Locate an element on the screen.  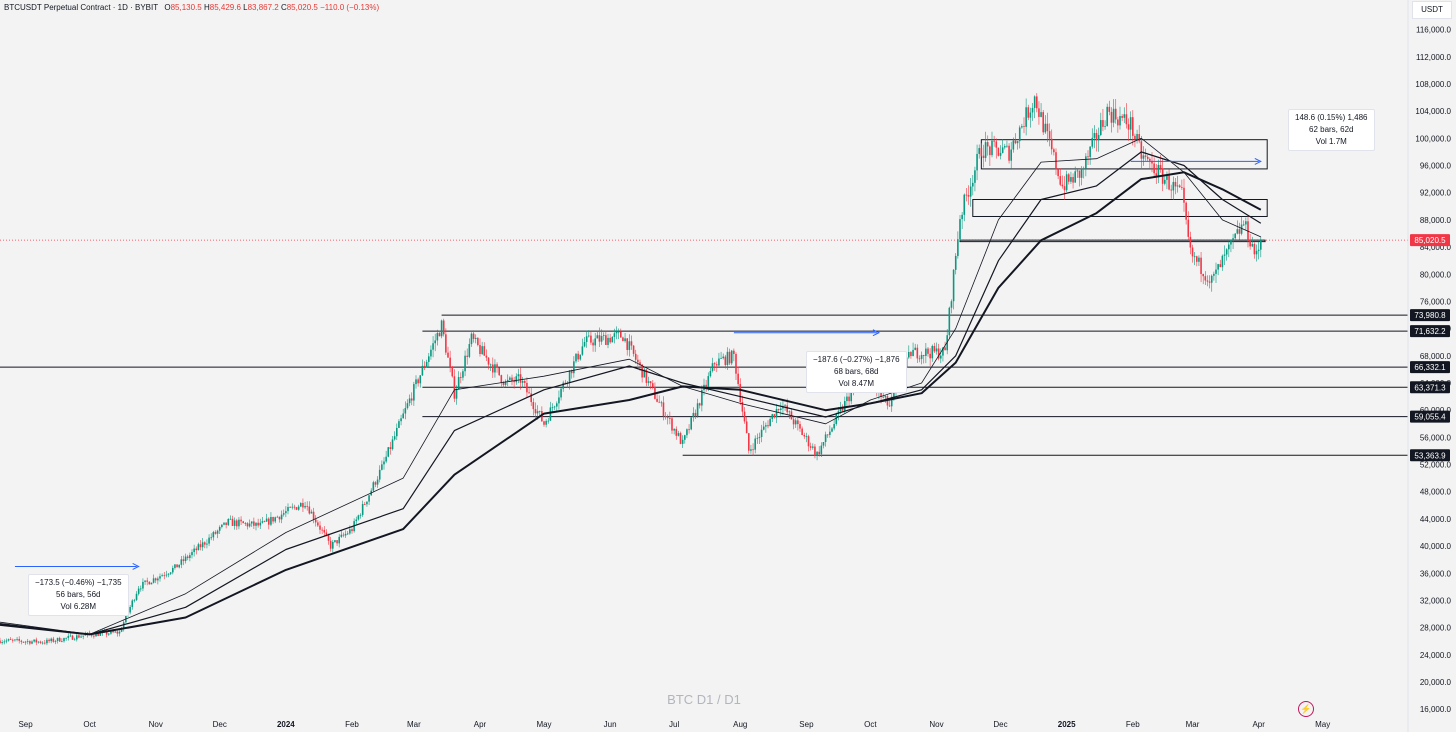
rectangle-zones is located at coordinates (1113, 191).